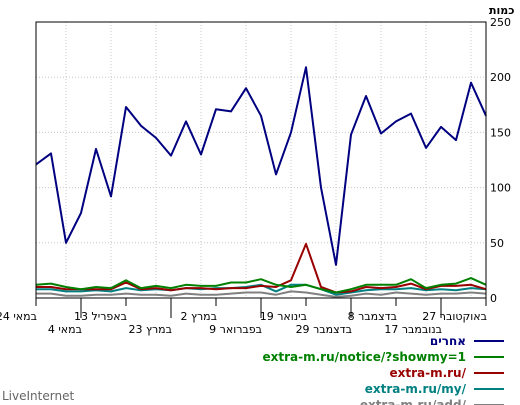 This screenshot has width=520, height=405. I want to click on y-tick-label: 50, so click(497, 243).